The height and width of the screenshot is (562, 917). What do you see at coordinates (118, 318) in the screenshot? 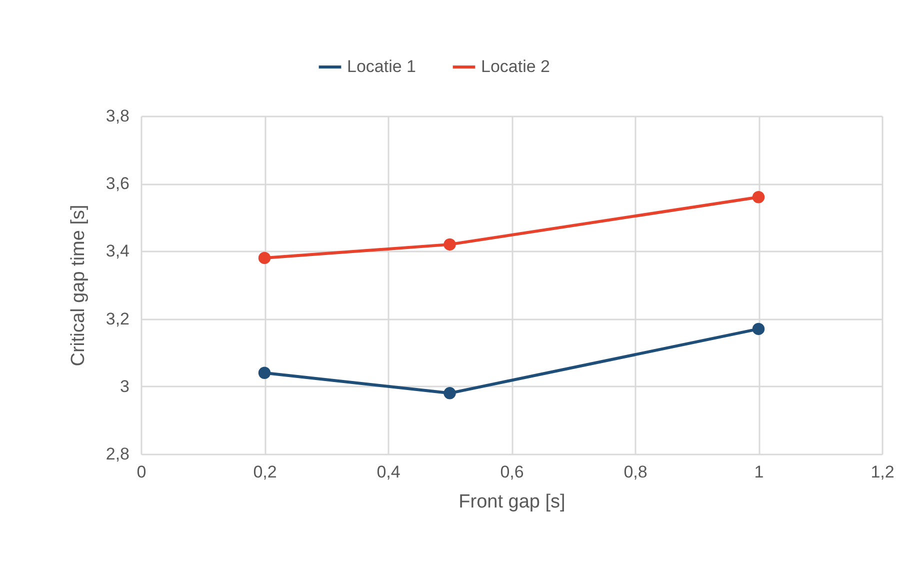
I see `y-tick-label: 3,2` at bounding box center [118, 318].